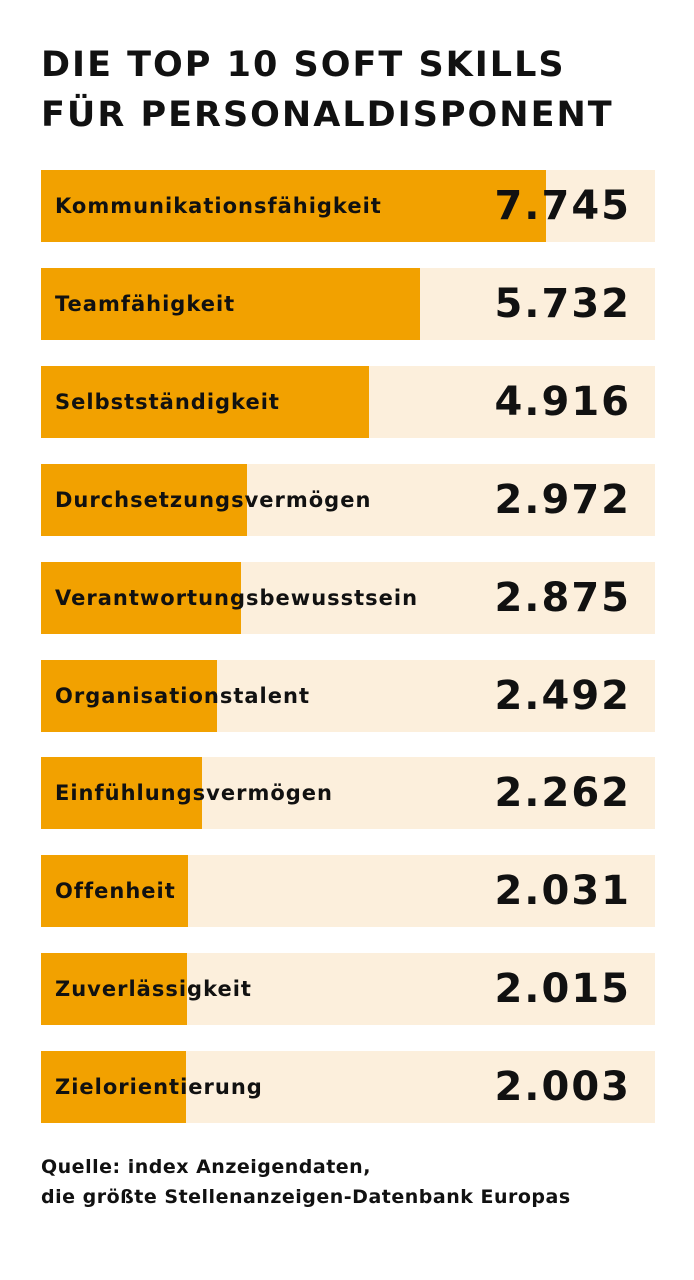  What do you see at coordinates (562, 695) in the screenshot?
I see `bar-value-label: 2.492` at bounding box center [562, 695].